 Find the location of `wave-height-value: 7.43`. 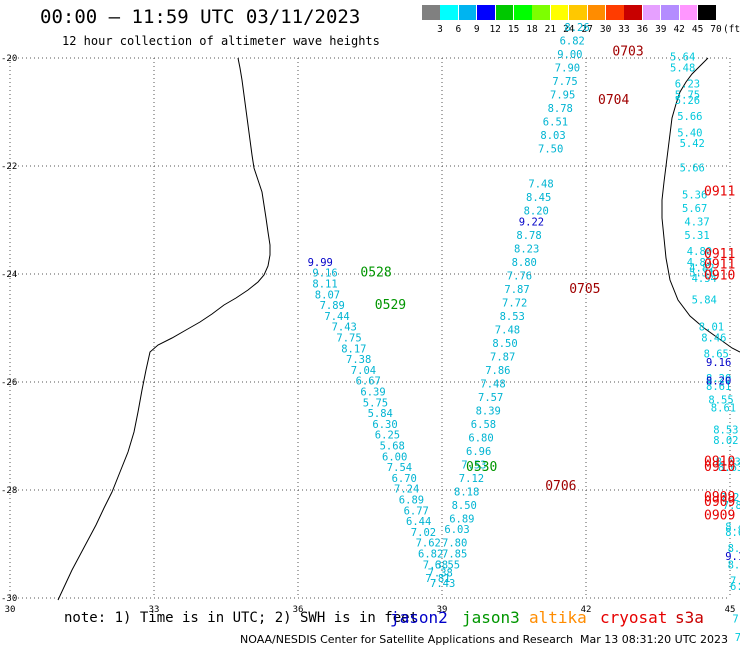

wave-height-value: 7.43 is located at coordinates (344, 328).